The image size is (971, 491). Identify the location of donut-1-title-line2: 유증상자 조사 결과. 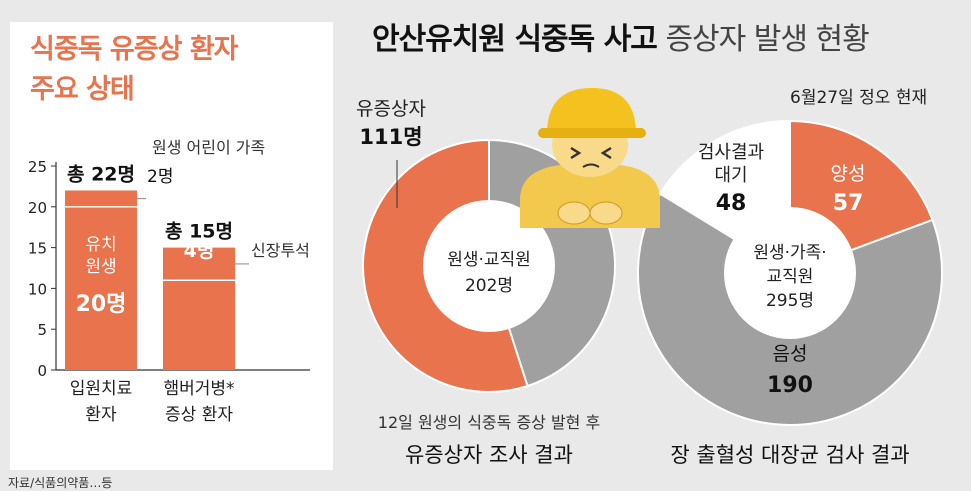
(489, 455).